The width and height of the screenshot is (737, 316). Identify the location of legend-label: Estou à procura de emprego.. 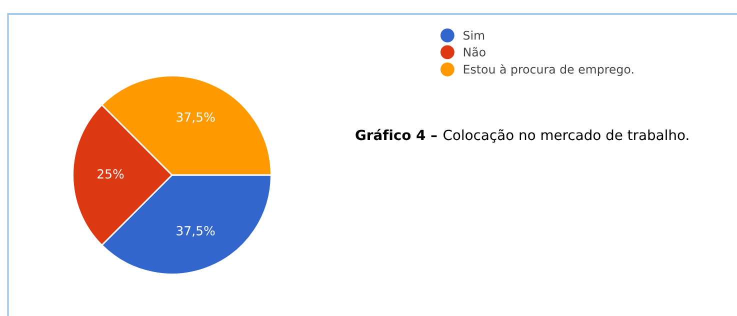
(549, 70).